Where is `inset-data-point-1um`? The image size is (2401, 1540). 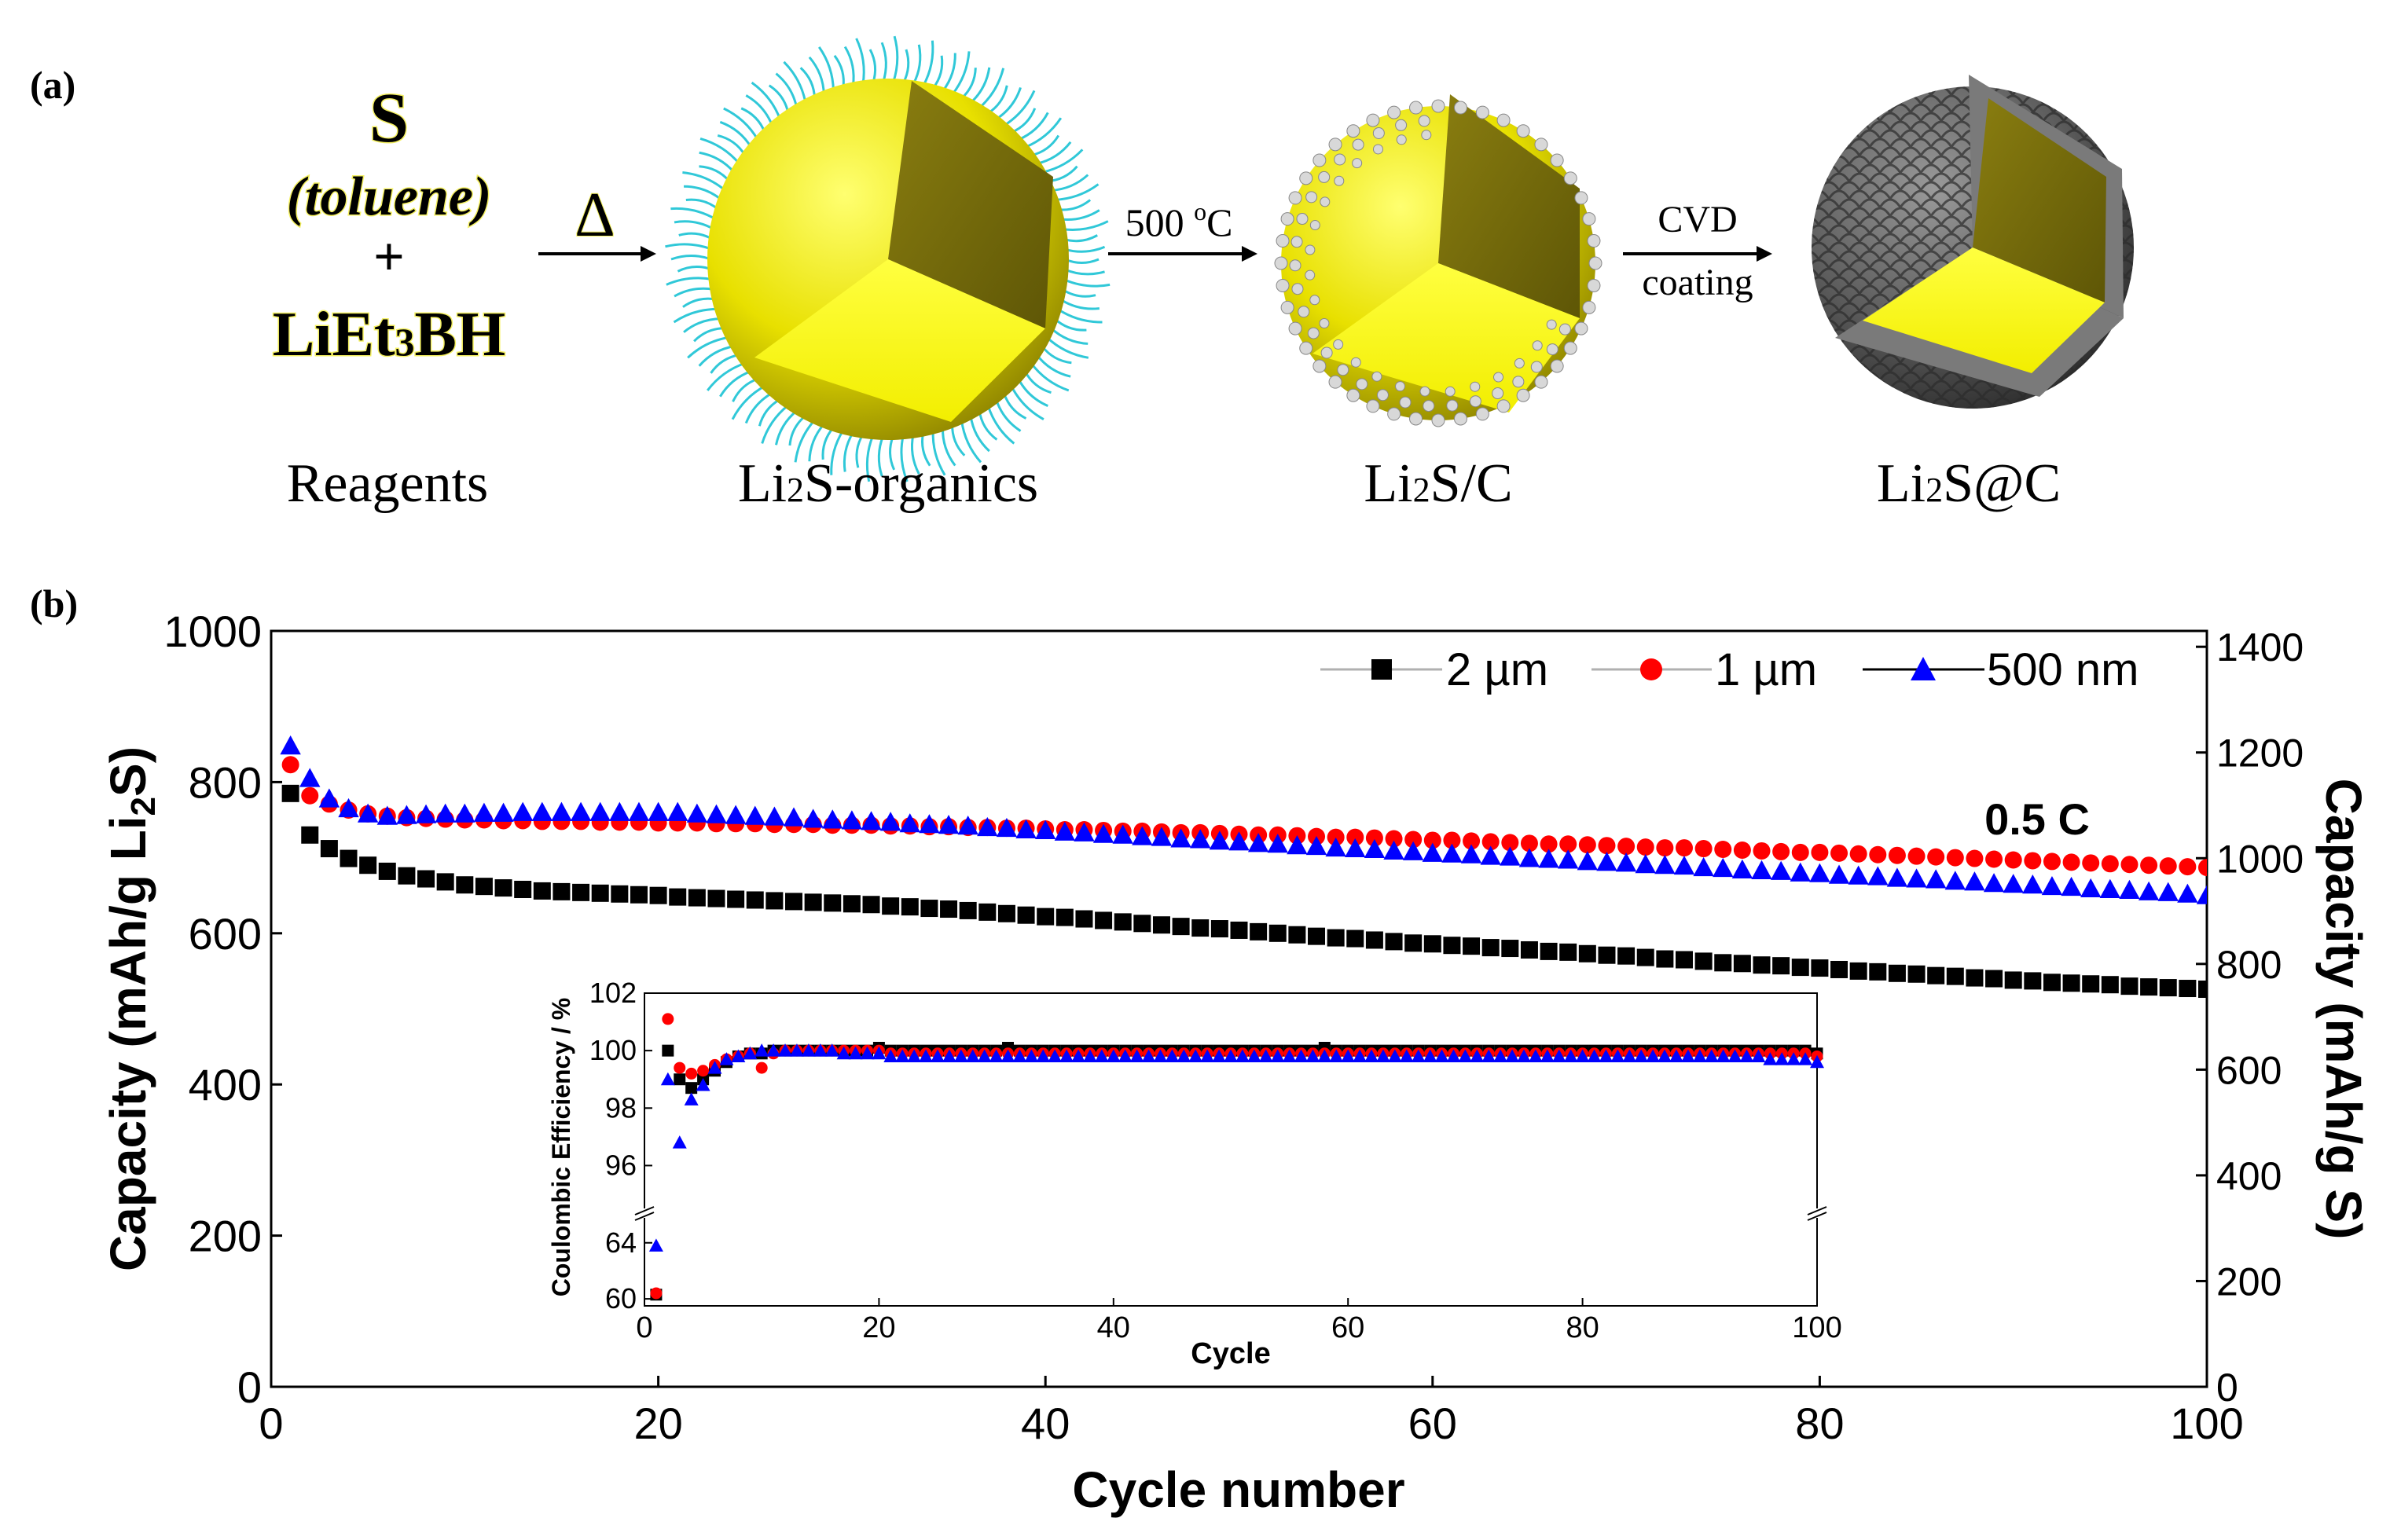
inset-data-point-1um is located at coordinates (668, 1019).